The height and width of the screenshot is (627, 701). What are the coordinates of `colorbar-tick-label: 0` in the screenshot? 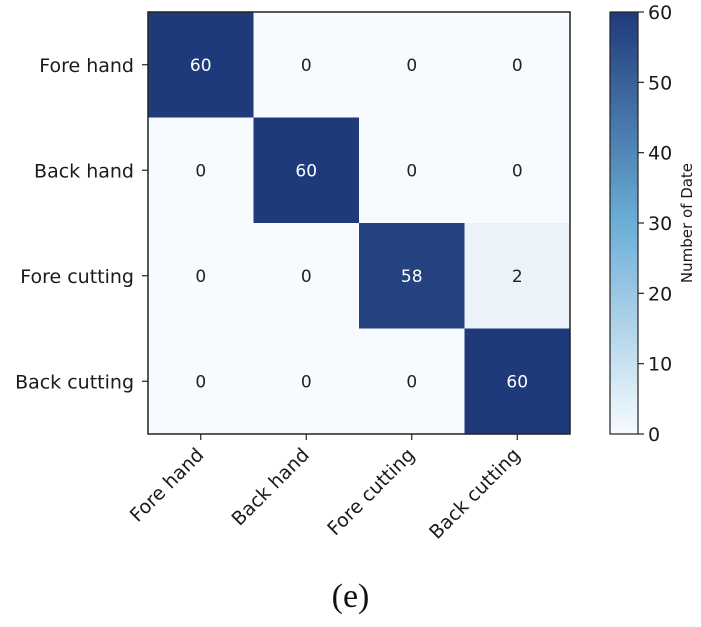 It's located at (654, 435).